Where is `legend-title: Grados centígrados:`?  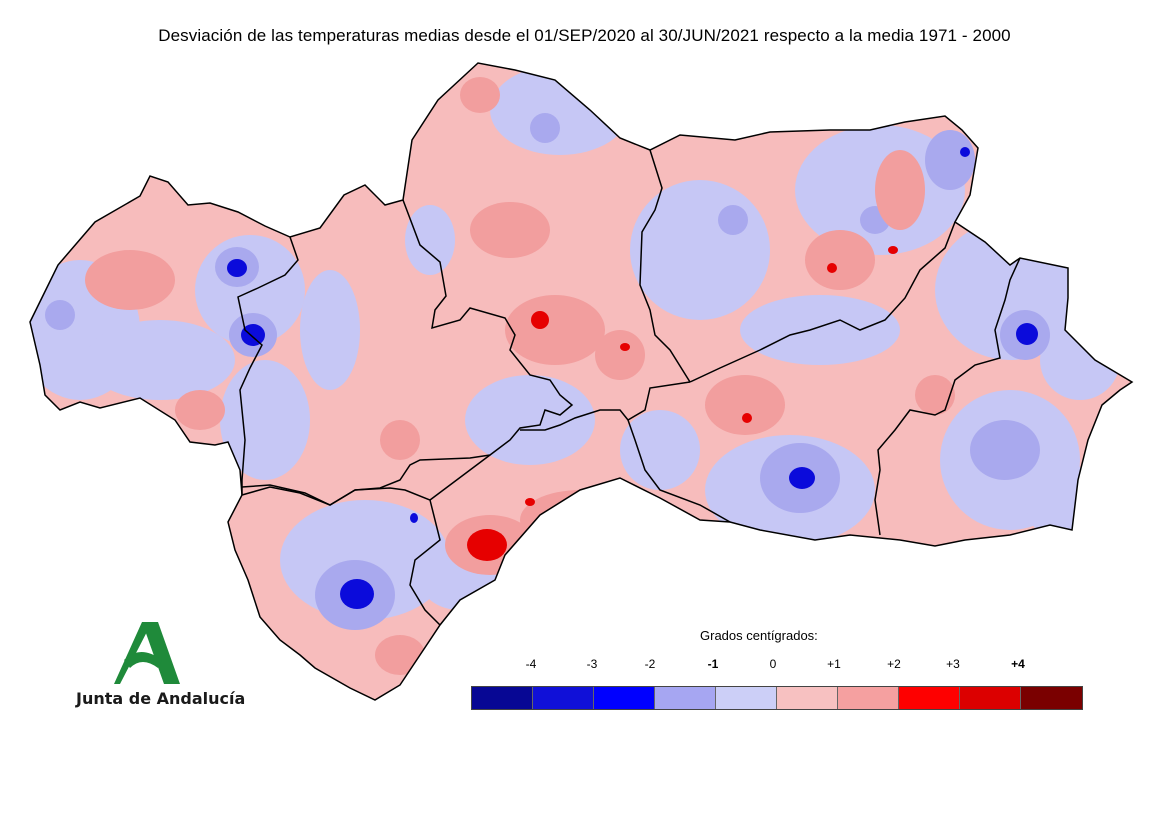
legend-title: Grados centígrados: is located at coordinates (759, 635).